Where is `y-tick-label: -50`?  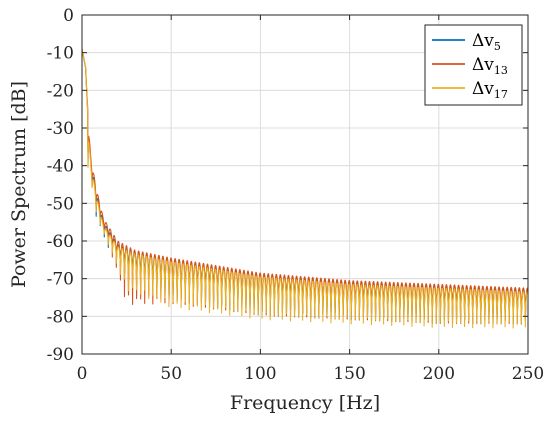
y-tick-label: -50 is located at coordinates (60, 204).